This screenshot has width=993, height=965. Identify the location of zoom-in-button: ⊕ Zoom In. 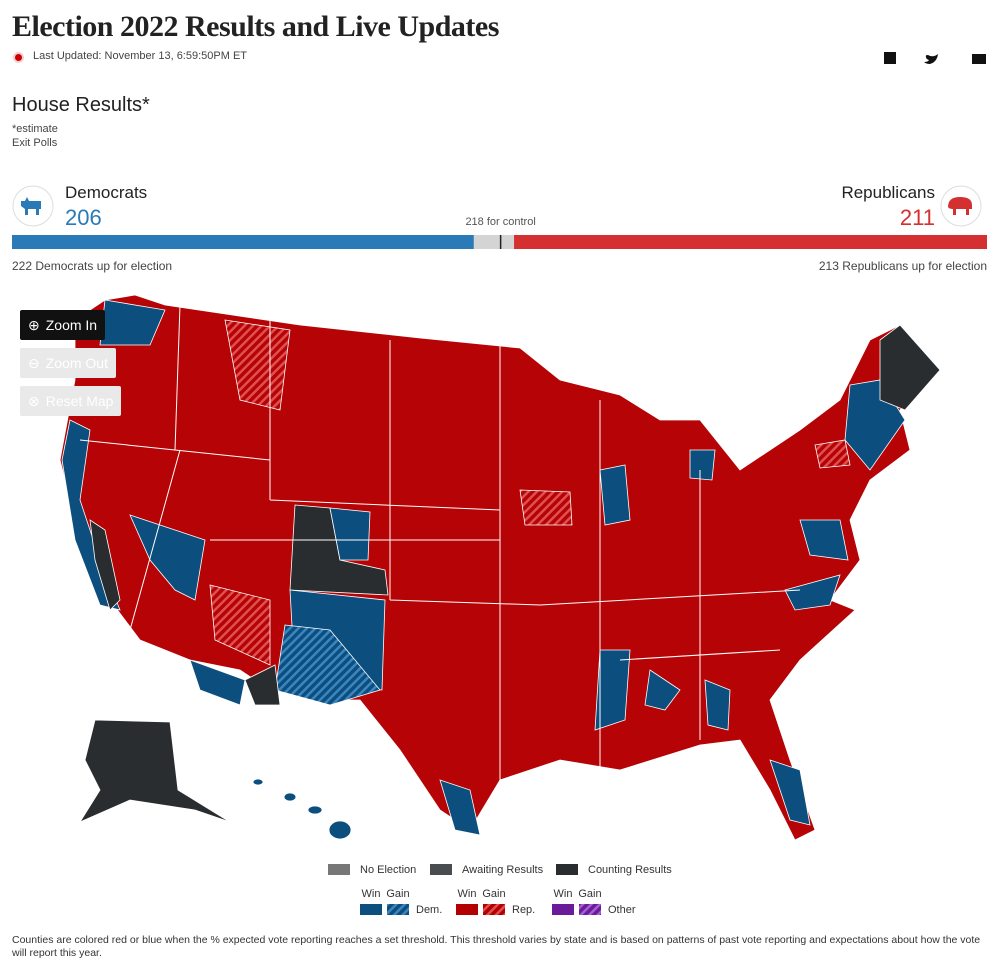
(63, 325).